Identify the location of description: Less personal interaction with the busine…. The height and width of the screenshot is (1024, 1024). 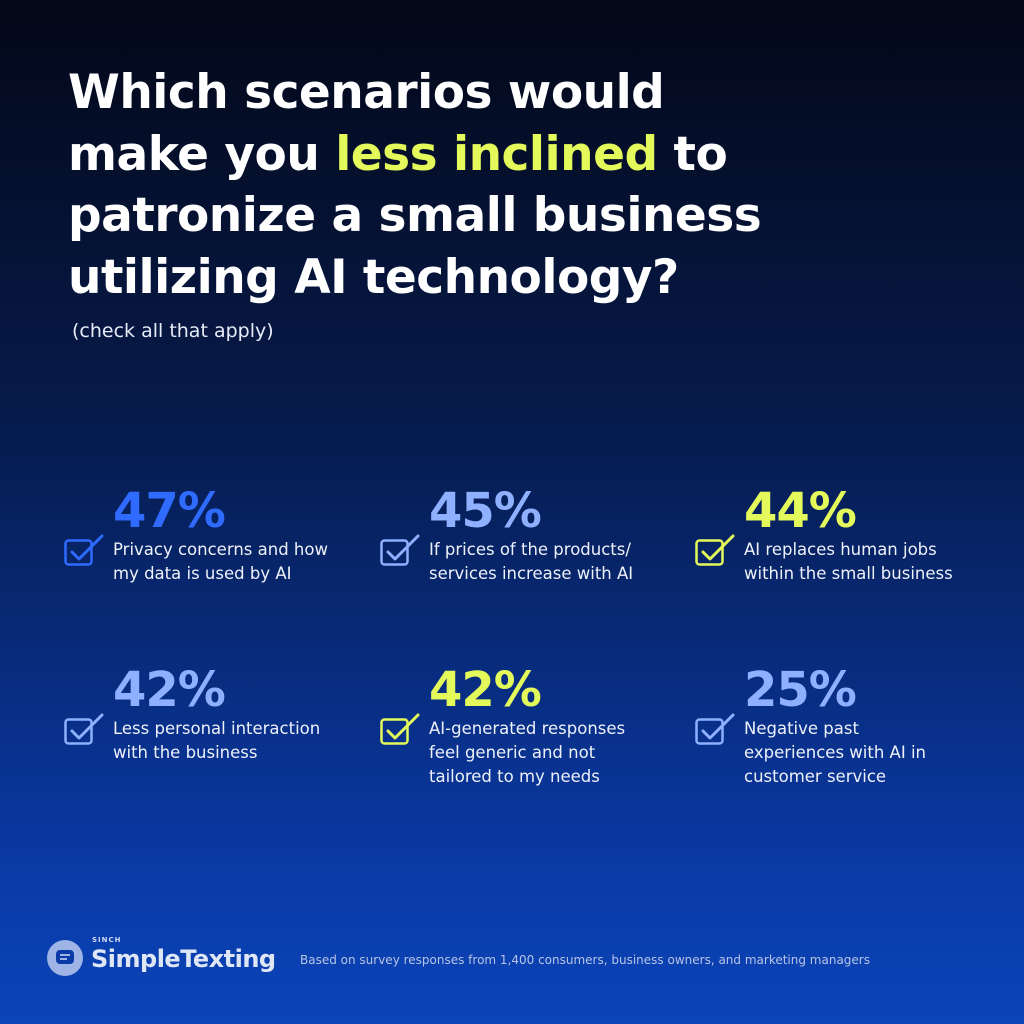
(216, 741).